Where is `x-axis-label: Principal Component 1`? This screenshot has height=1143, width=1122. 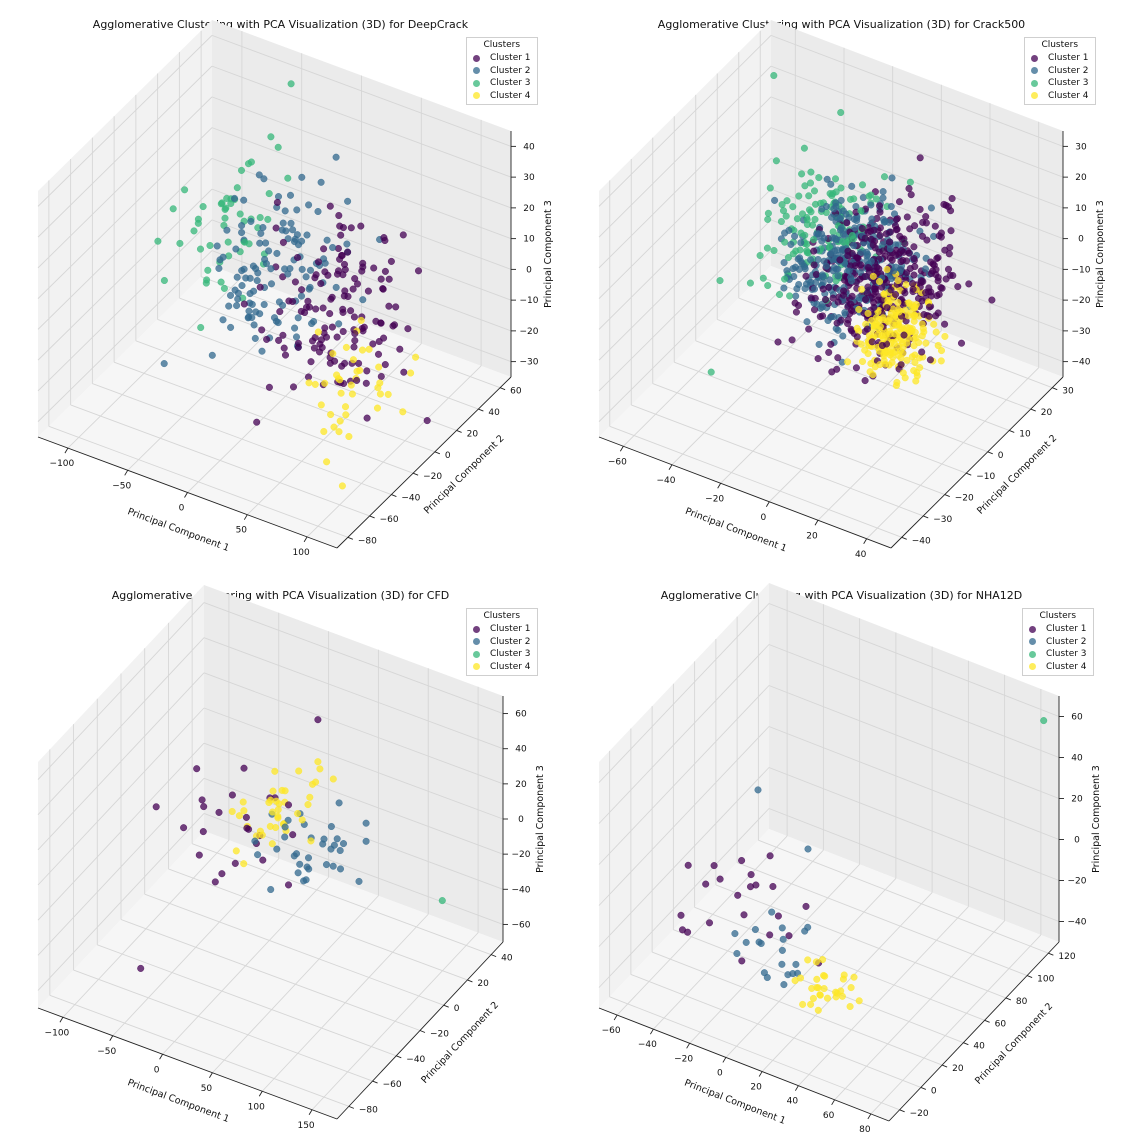
x-axis-label: Principal Component 1 is located at coordinates (178, 1101).